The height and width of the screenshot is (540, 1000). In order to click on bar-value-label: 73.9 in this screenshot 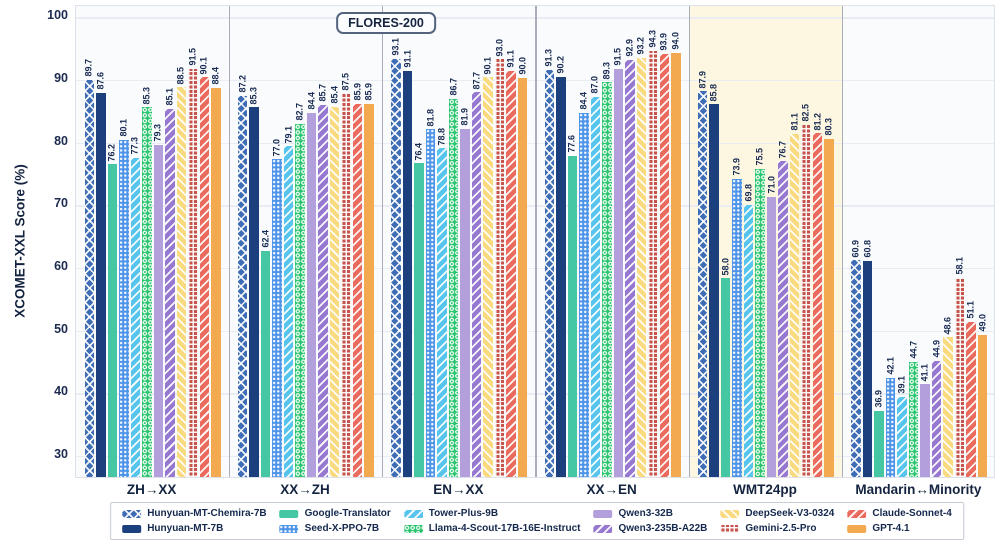, I will do `click(736, 167)`.